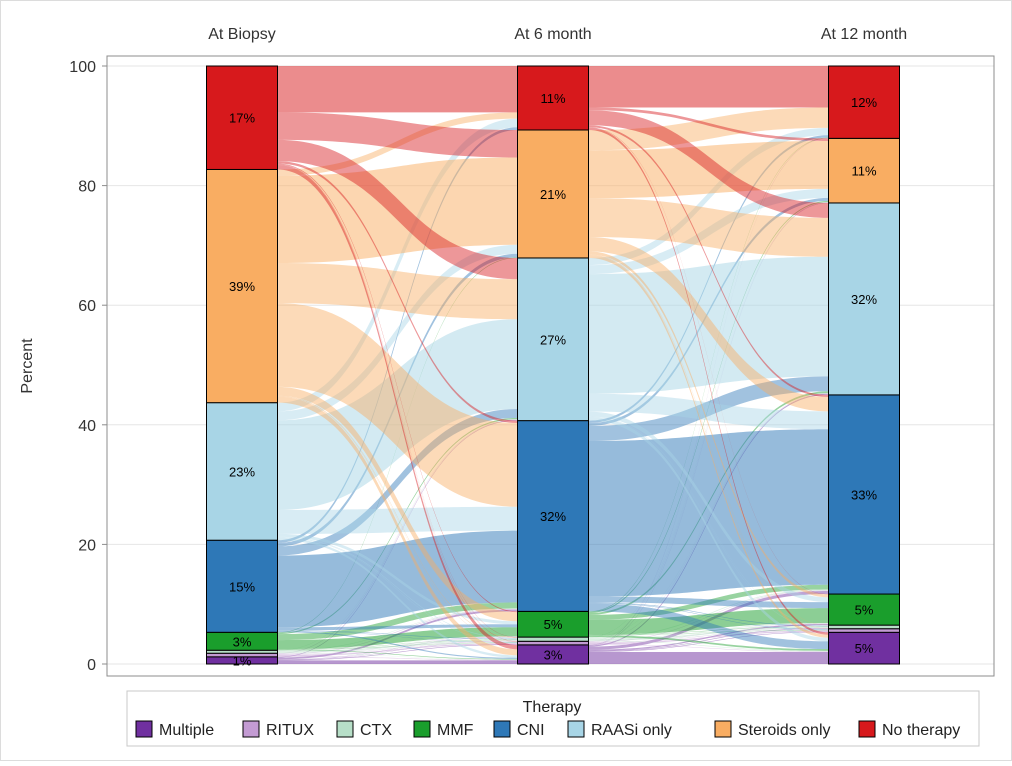 The height and width of the screenshot is (766, 1012). I want to click on flow-raasi-only-to-ritux-t1, so click(397, 590).